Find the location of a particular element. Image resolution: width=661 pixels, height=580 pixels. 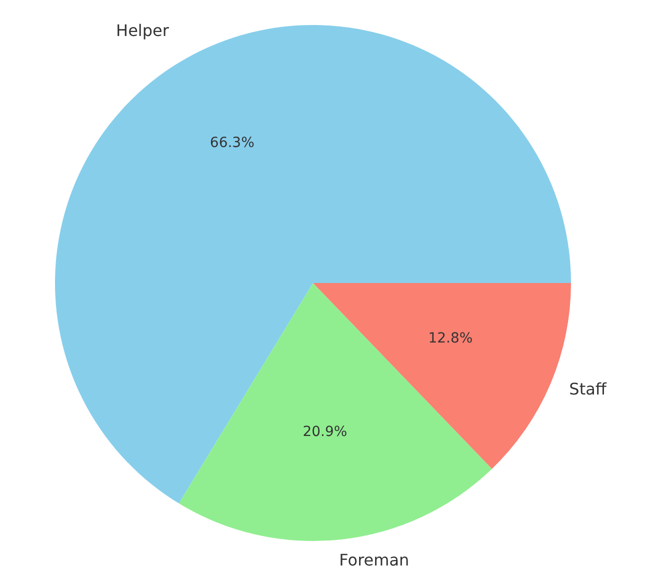

data-label: 20.9% is located at coordinates (325, 432).